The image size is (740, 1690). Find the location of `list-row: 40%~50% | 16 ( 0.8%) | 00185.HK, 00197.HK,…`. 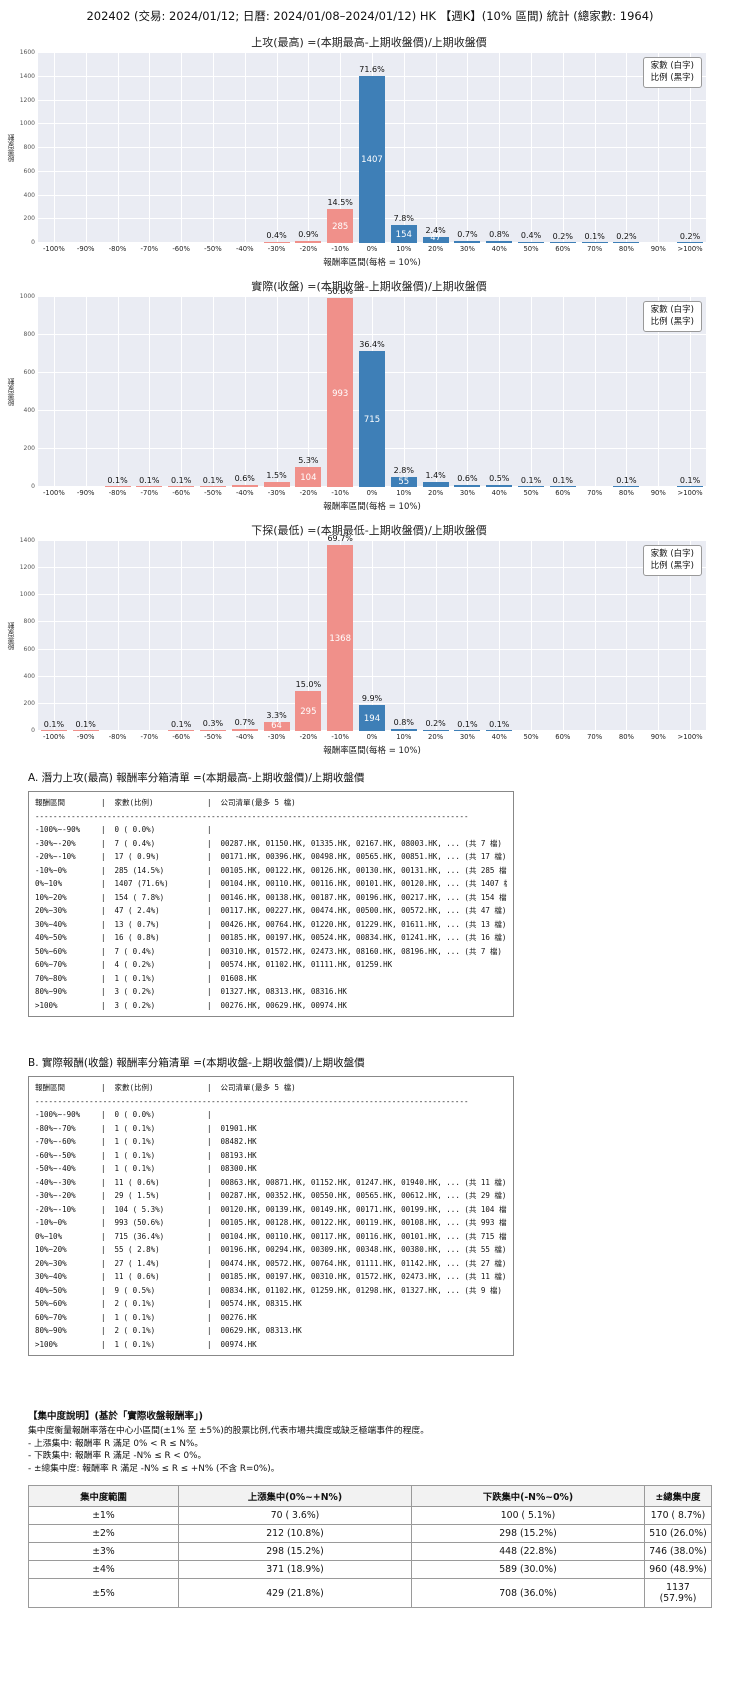

list-row: 40%~50% | 16 ( 0.8%) | 00185.HK, 00197.HK,… is located at coordinates (271, 938).